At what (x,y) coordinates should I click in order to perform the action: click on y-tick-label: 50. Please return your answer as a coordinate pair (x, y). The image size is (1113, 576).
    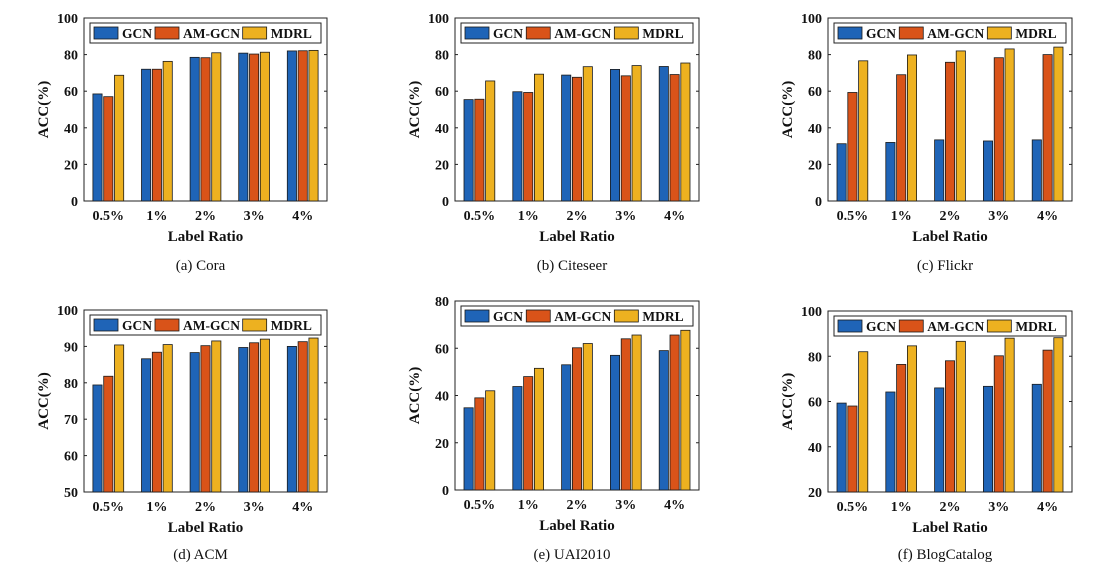
    Looking at the image, I should click on (71, 493).